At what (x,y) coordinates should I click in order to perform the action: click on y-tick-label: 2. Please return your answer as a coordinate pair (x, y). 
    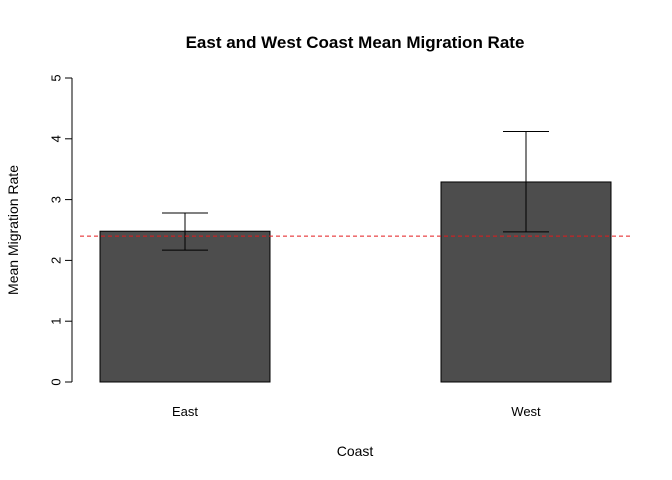
    Looking at the image, I should click on (56, 260).